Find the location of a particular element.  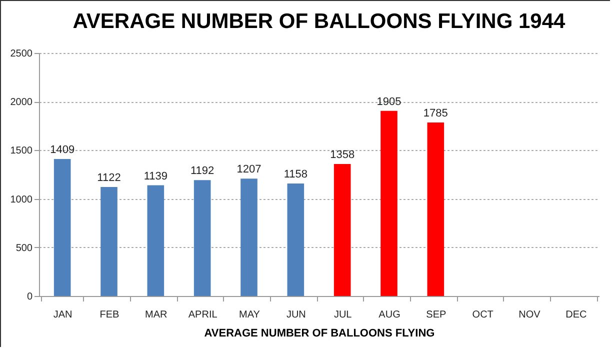

data-label: 1905 is located at coordinates (389, 102).